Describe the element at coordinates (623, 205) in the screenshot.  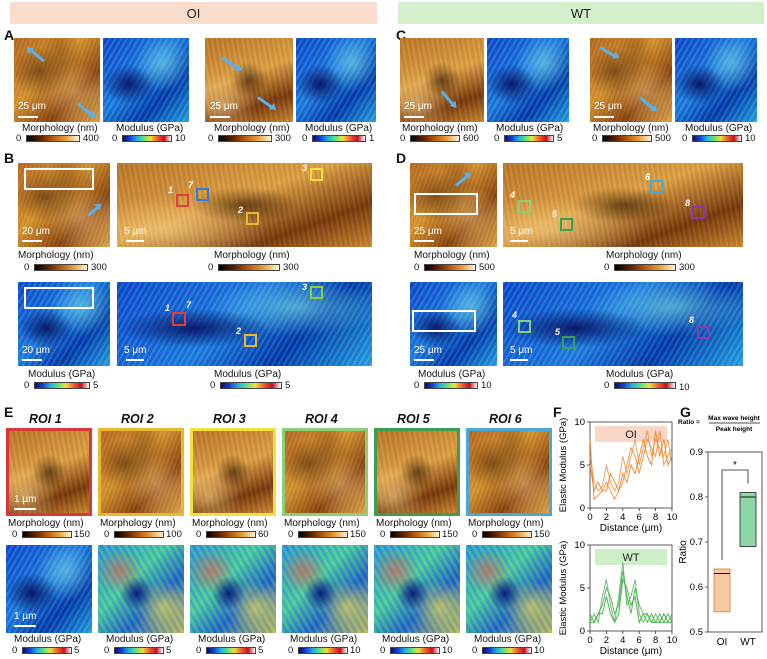
I see `d-zoom-morphology-image` at that location.